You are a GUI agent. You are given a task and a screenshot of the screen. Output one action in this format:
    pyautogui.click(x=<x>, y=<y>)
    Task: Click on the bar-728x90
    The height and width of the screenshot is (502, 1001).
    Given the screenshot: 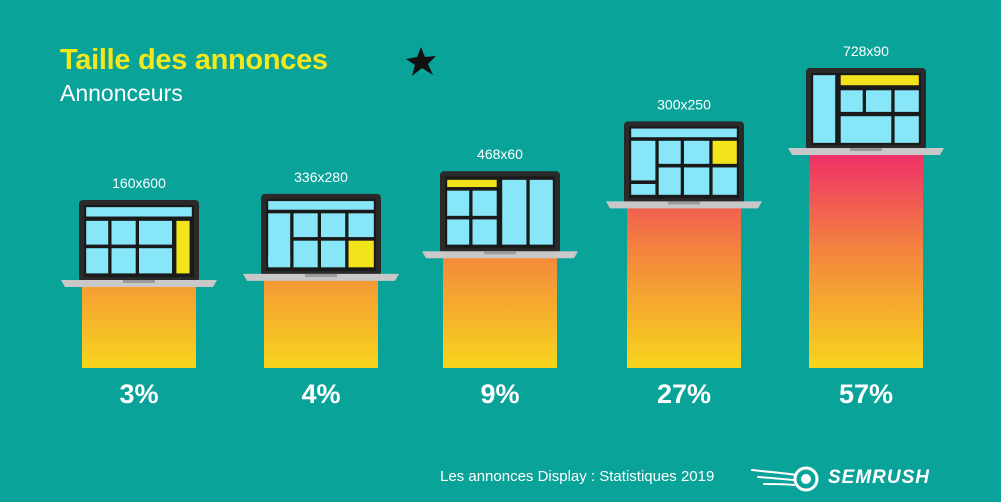 What is the action you would take?
    pyautogui.click(x=866, y=259)
    